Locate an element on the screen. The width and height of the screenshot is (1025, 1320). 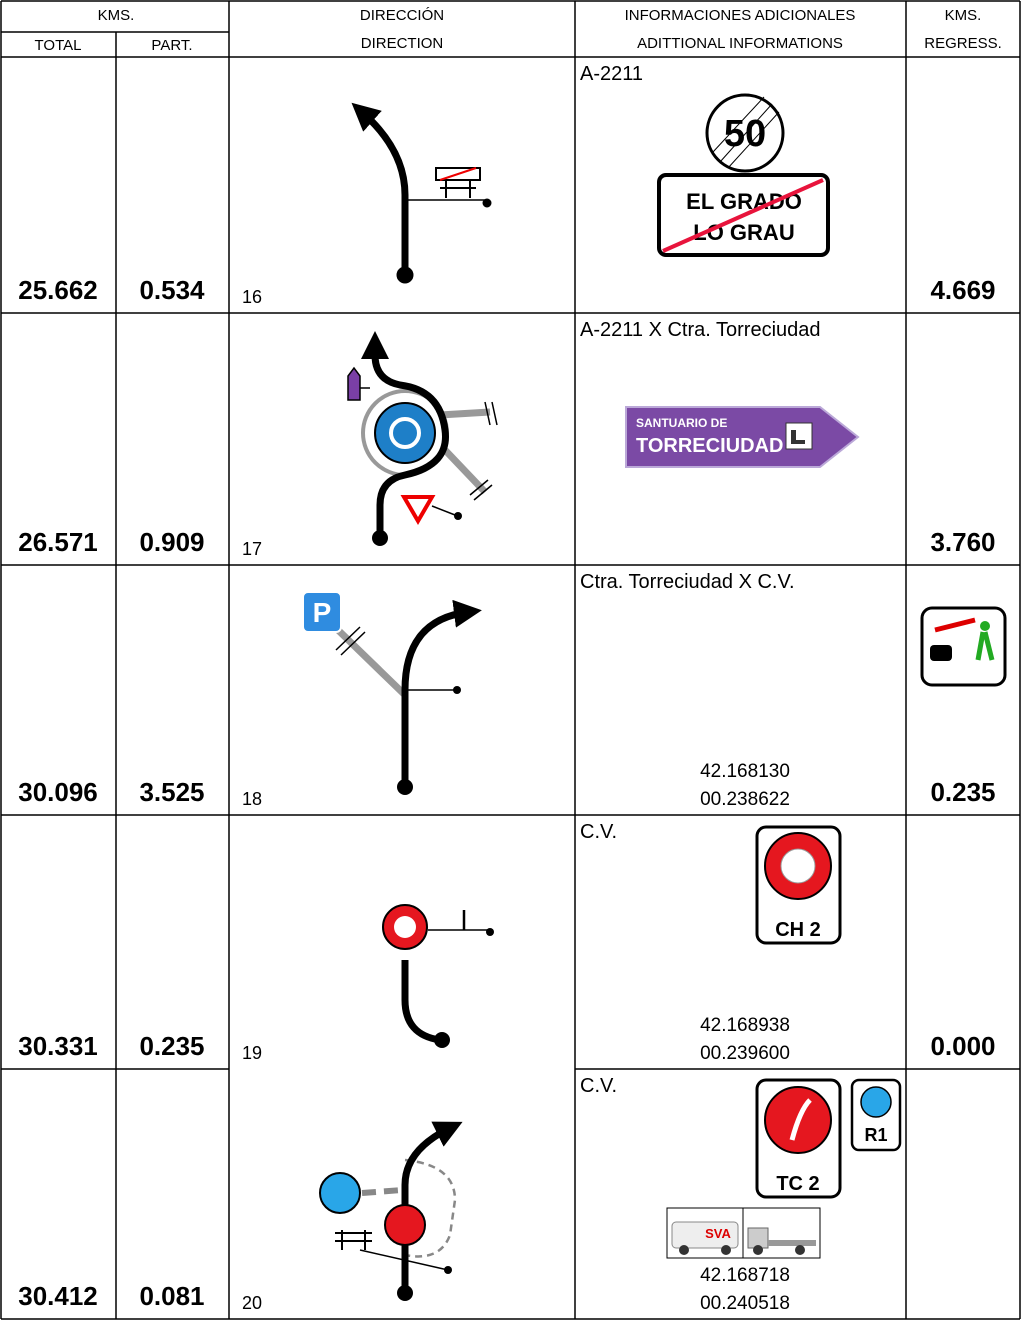
partial-km: 0.235 is located at coordinates (171, 1046).